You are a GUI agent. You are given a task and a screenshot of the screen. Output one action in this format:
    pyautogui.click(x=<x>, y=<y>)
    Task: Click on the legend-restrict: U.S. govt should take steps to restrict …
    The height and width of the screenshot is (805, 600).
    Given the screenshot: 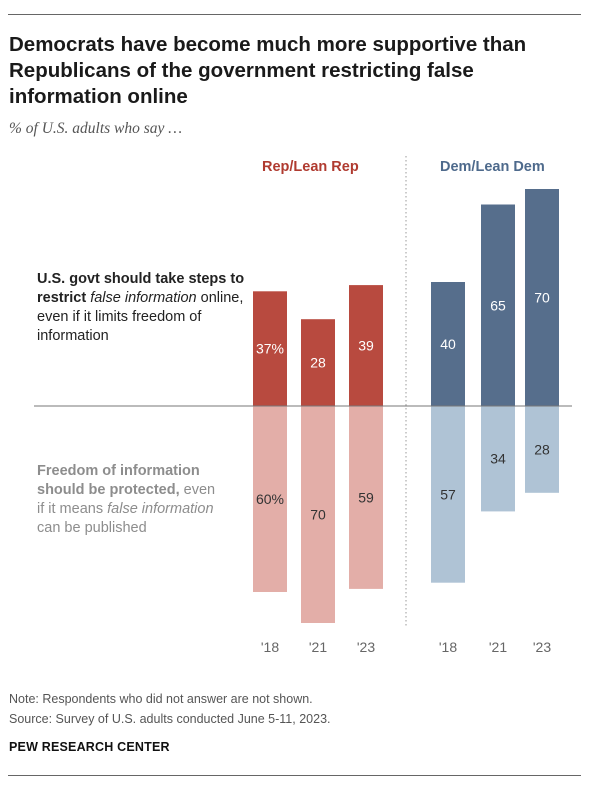 What is the action you would take?
    pyautogui.click(x=144, y=308)
    